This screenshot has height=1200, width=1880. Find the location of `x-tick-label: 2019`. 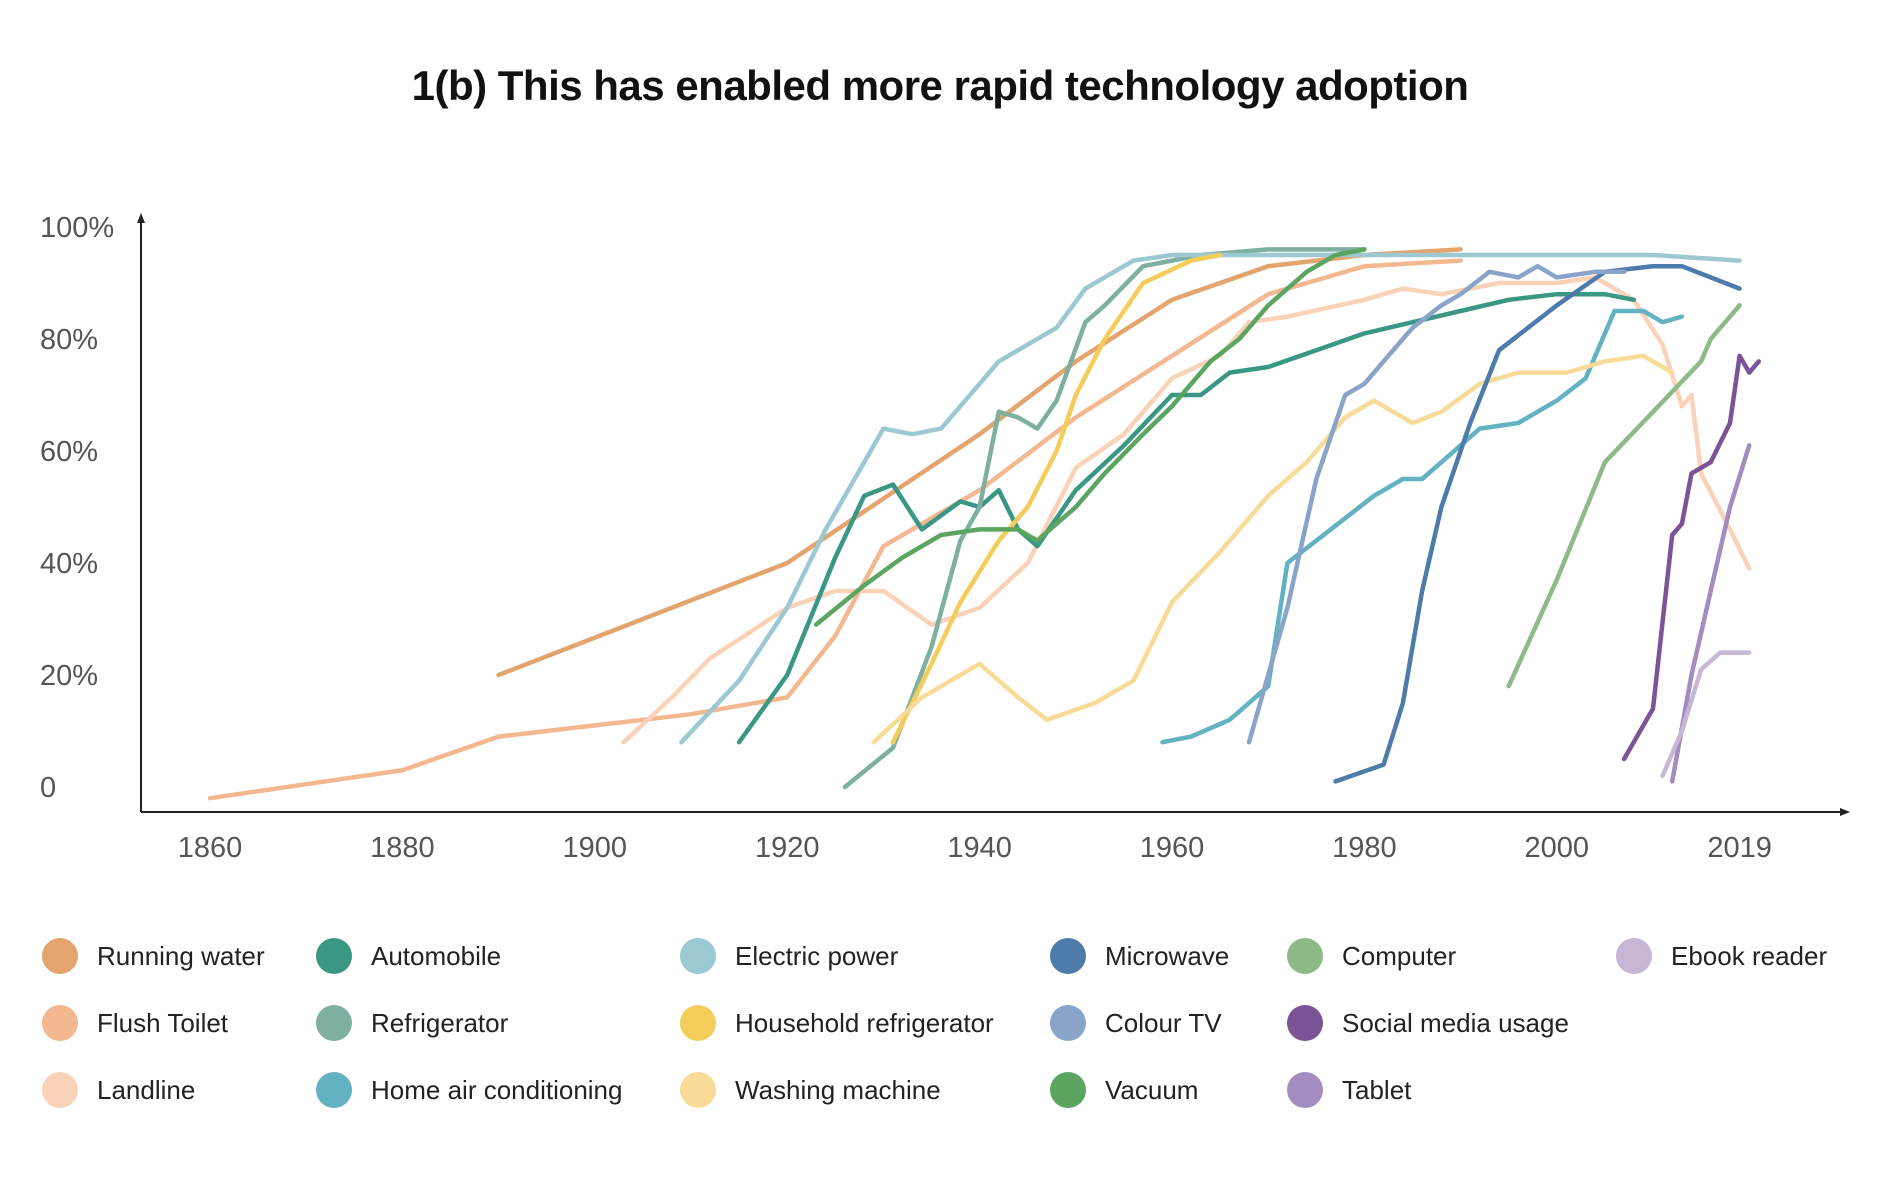

x-tick-label: 2019 is located at coordinates (1739, 848).